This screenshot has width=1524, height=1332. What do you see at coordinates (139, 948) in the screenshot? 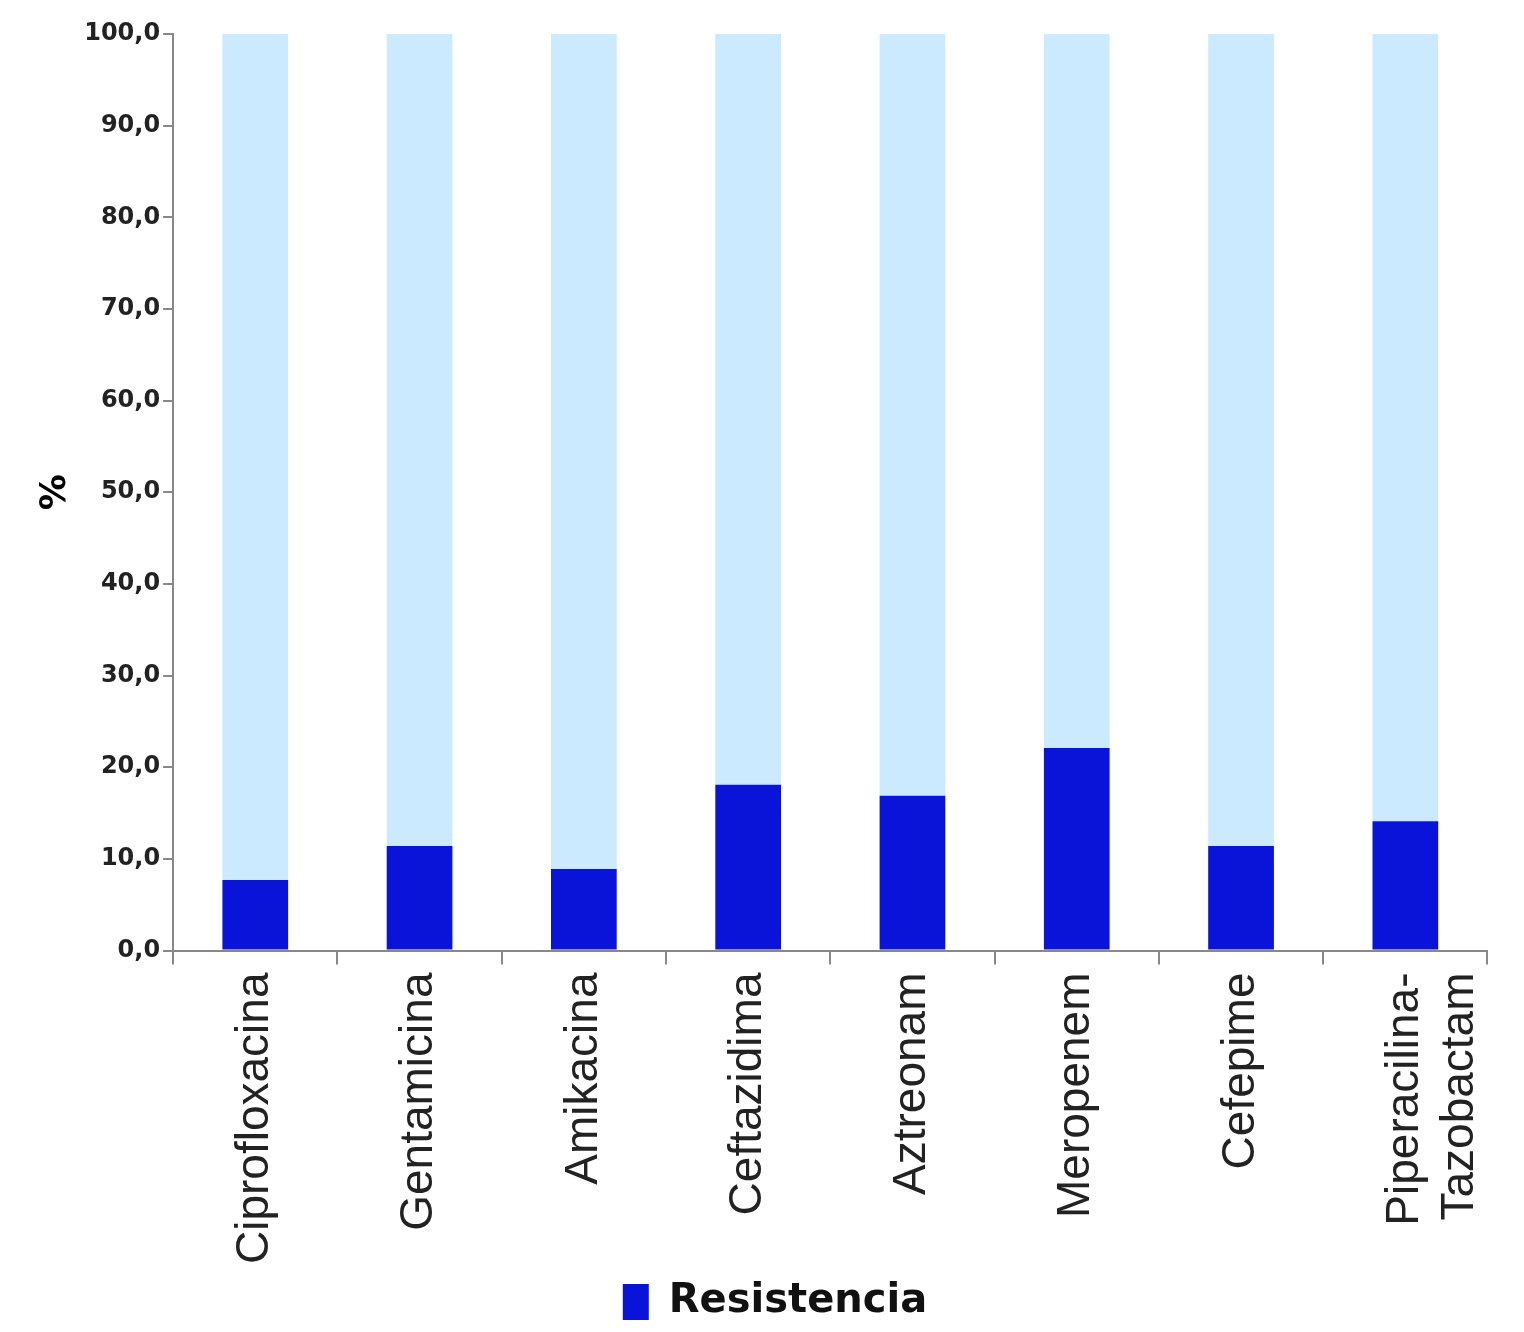
I see `y-tick-label: 0,0` at bounding box center [139, 948].